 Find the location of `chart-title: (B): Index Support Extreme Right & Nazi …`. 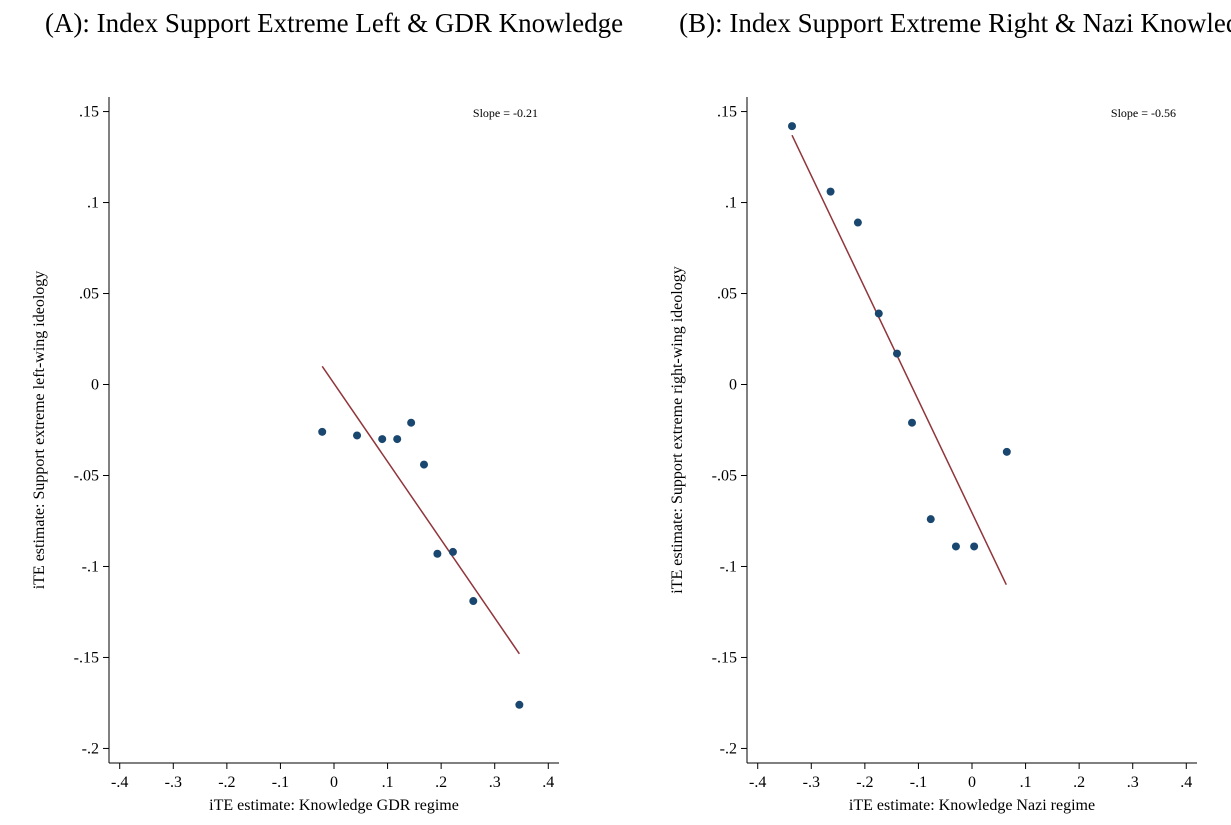

chart-title: (B): Index Support Extreme Right & Nazi … is located at coordinates (955, 23).